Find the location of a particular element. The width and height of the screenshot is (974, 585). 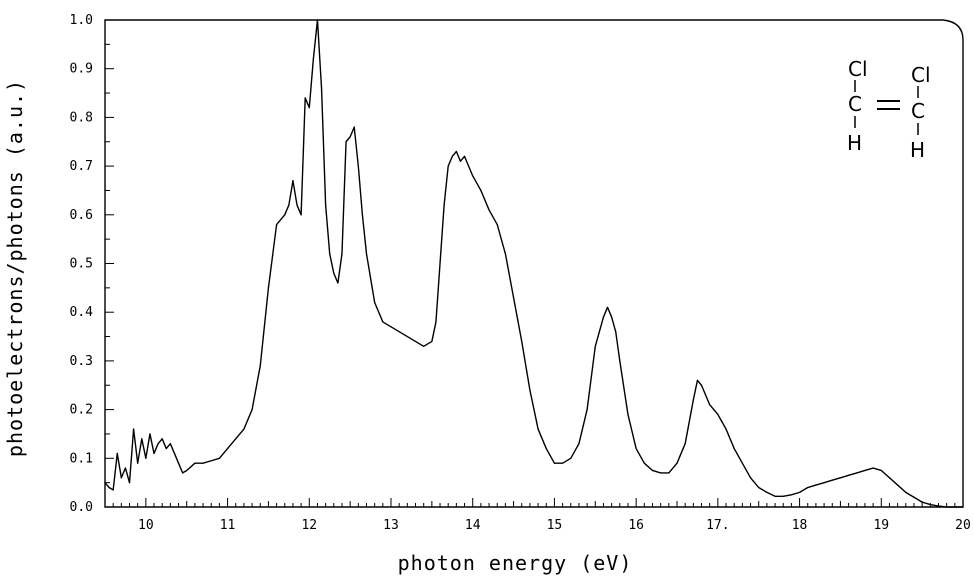

x-tick-label: 14 is located at coordinates (473, 525).